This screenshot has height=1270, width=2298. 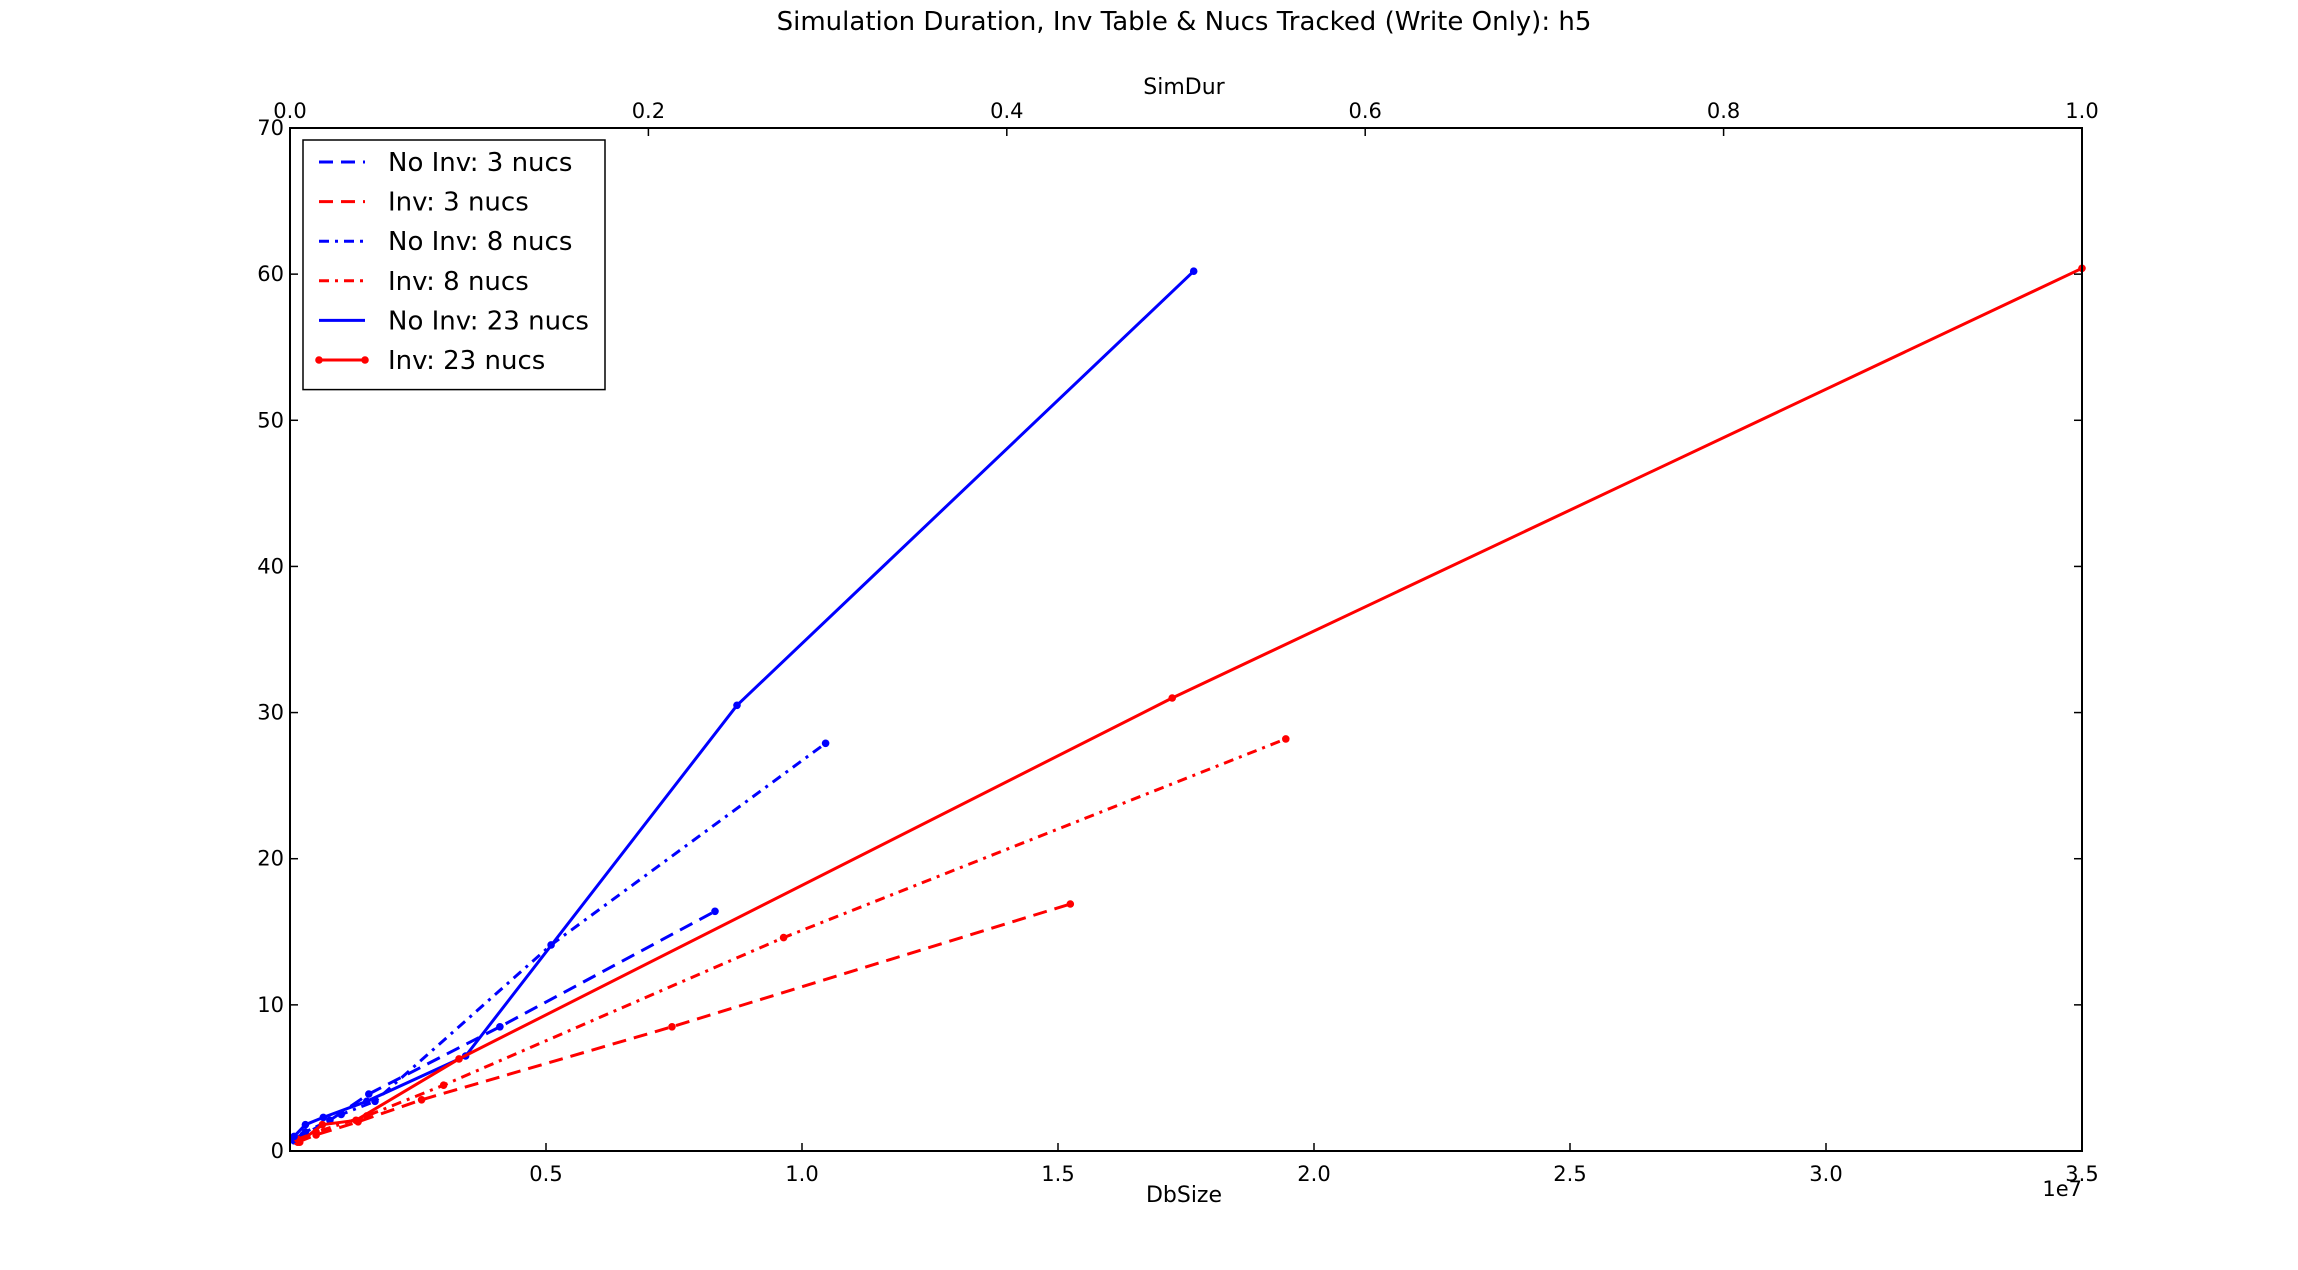 I want to click on x-axis-offset-label: 1e7, so click(x=2062, y=1189).